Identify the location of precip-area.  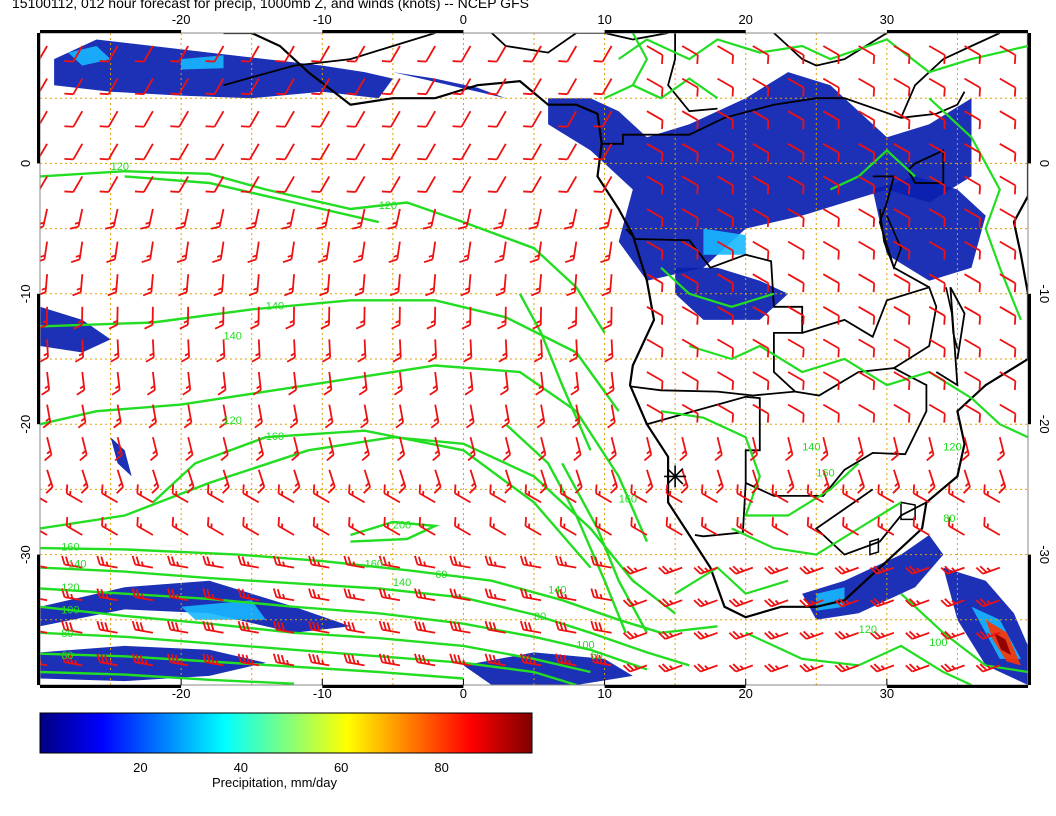
(449, 85).